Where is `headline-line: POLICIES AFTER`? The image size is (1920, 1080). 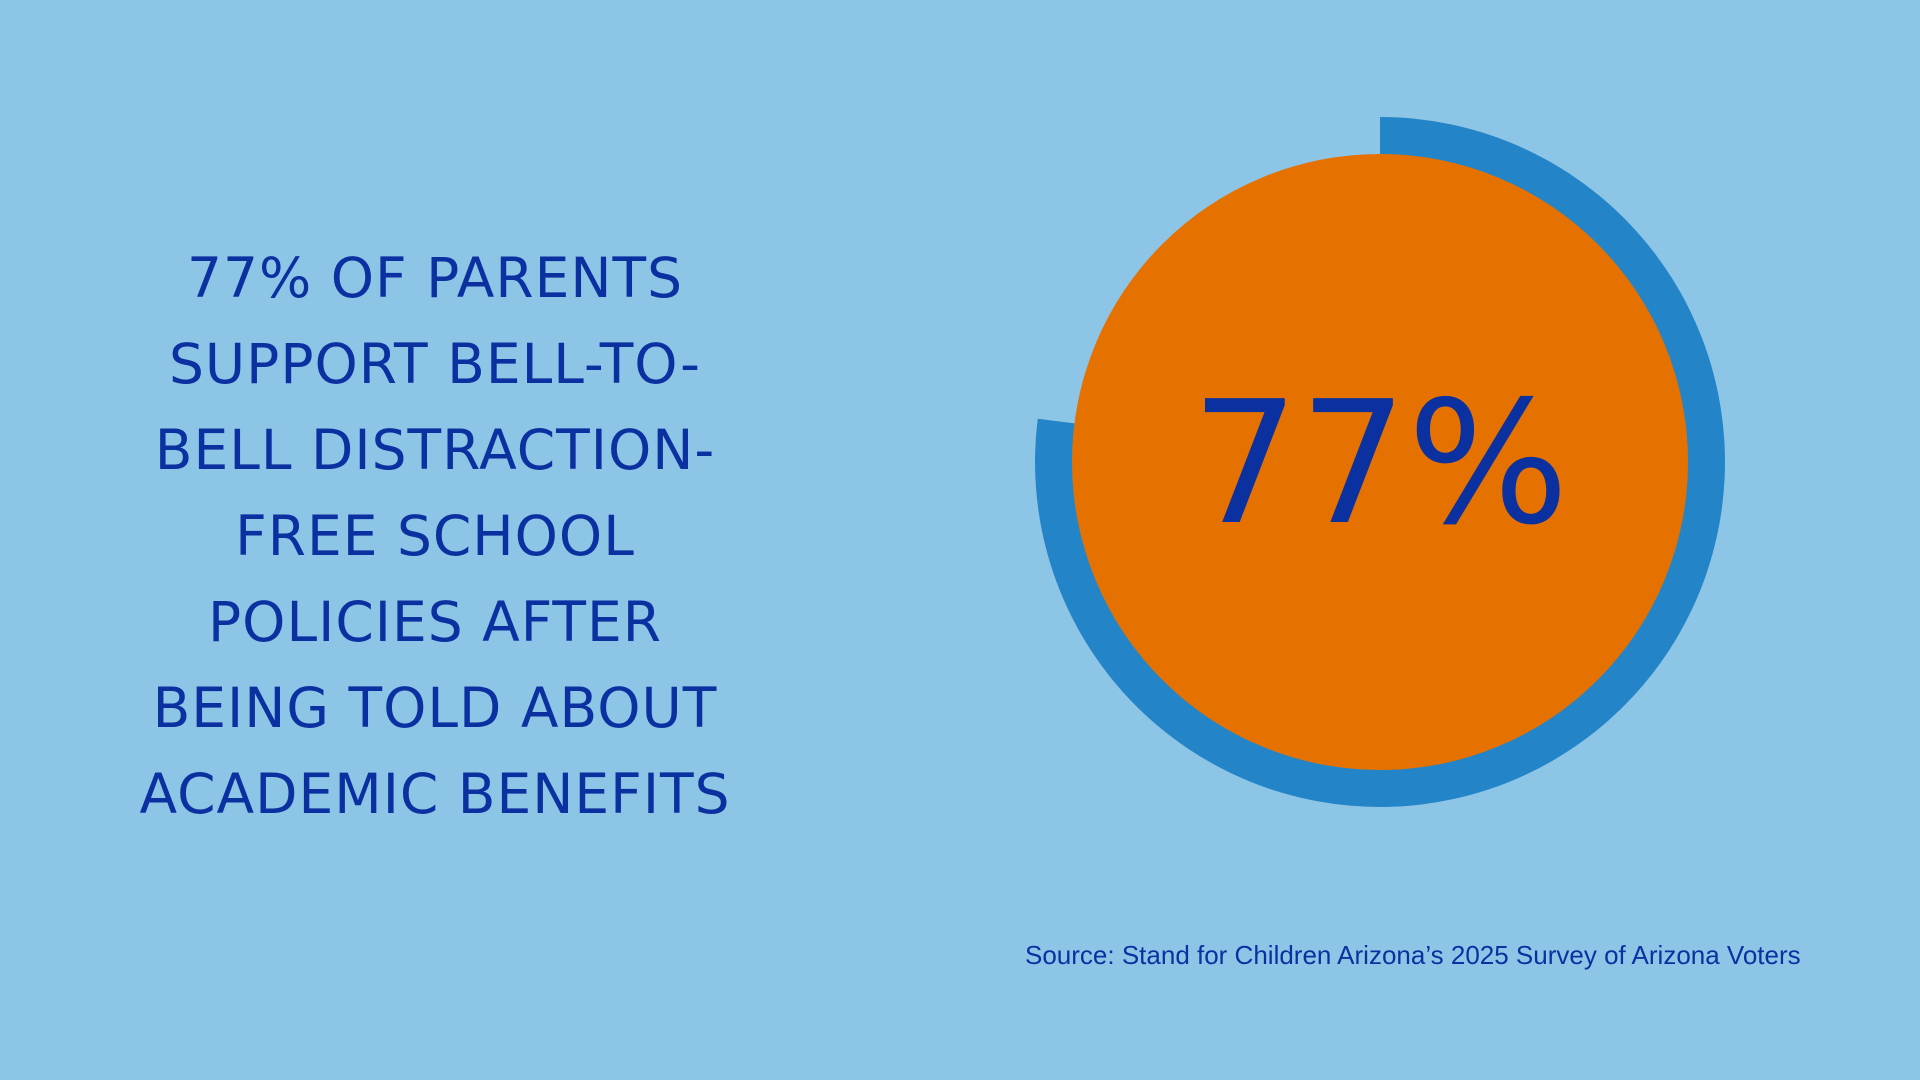
headline-line: POLICIES AFTER is located at coordinates (435, 622).